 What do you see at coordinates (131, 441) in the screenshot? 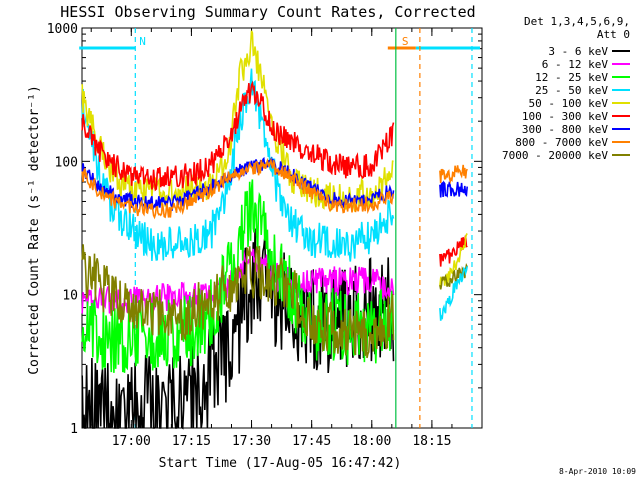
I see `x-tick-label: 17:00` at bounding box center [131, 441].